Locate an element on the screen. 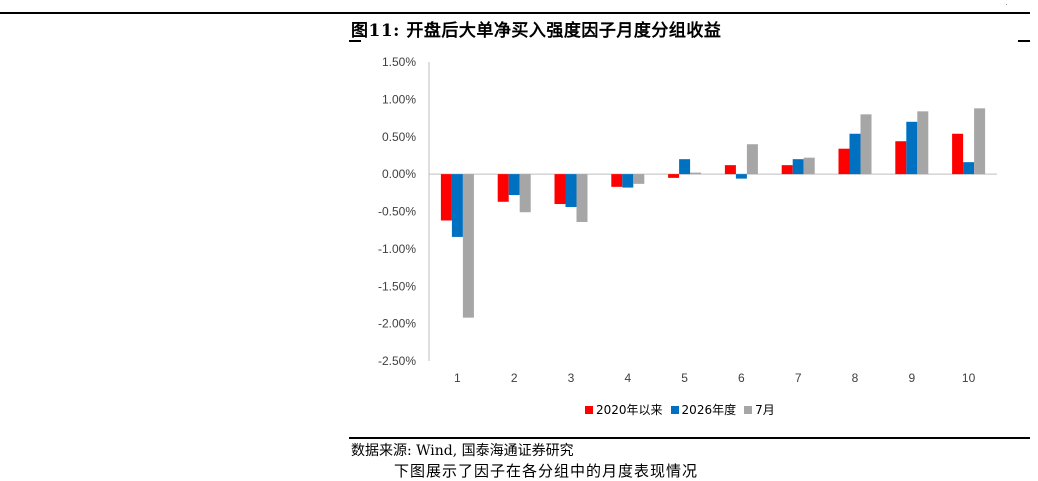 This screenshot has width=1038, height=481. source-rule is located at coordinates (689, 438).